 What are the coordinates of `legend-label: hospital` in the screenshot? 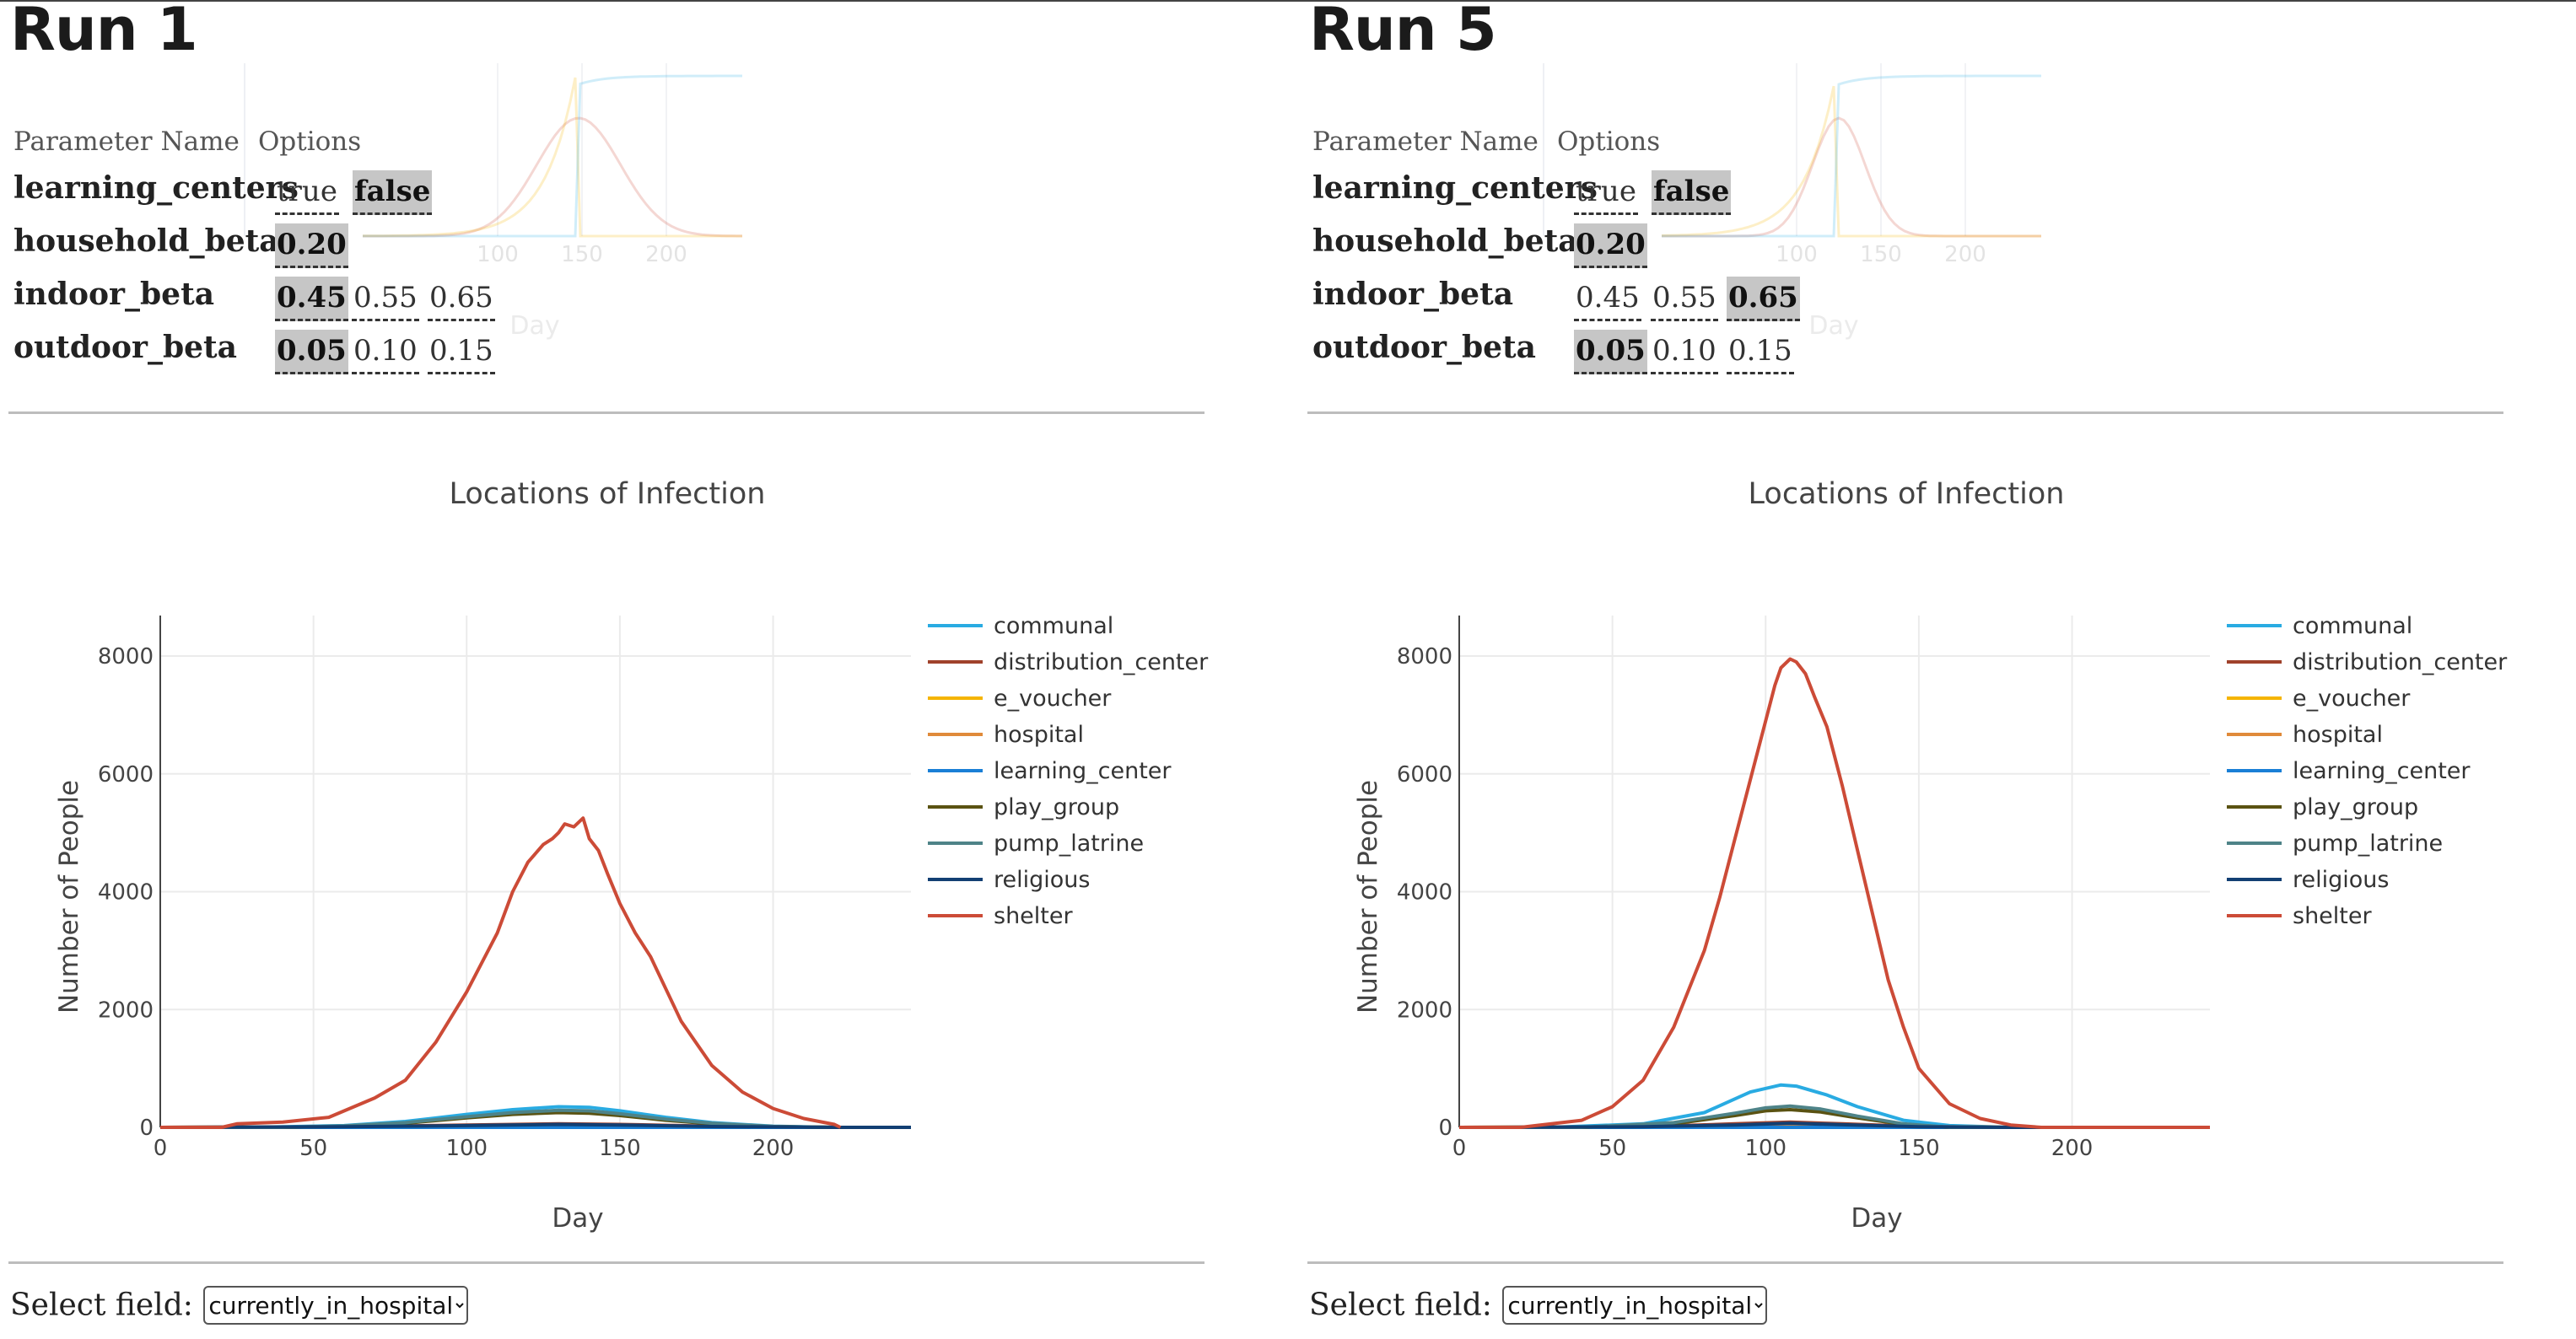 It's located at (2338, 735).